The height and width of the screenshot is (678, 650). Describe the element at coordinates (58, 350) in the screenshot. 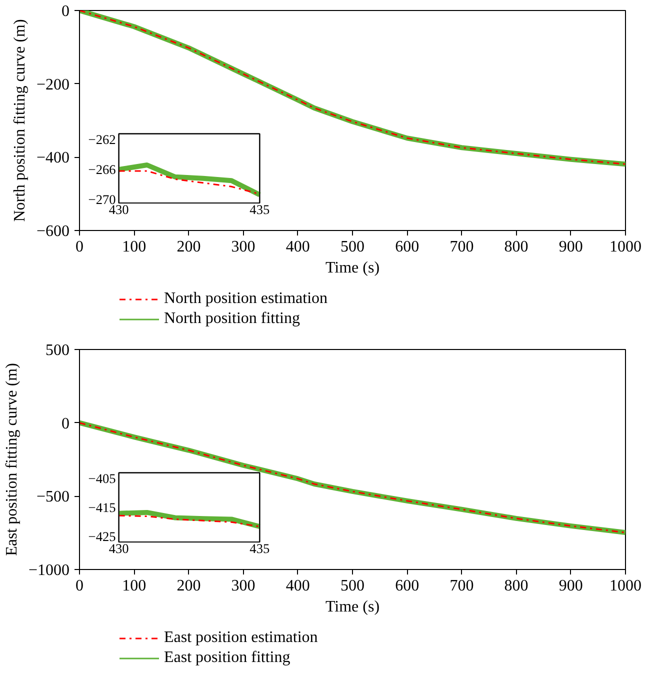

I see `y-tick-label: 500` at that location.